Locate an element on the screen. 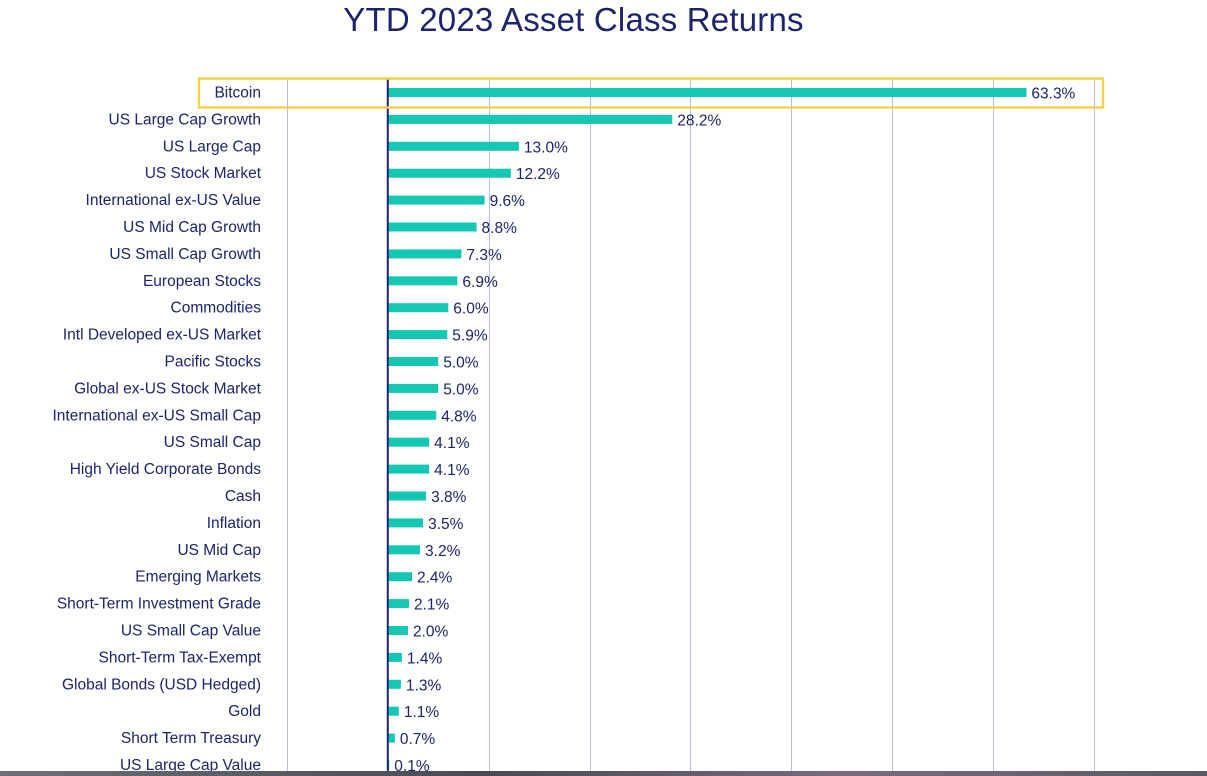 This screenshot has width=1207, height=776. category-label: US Small Cap Value is located at coordinates (191, 631).